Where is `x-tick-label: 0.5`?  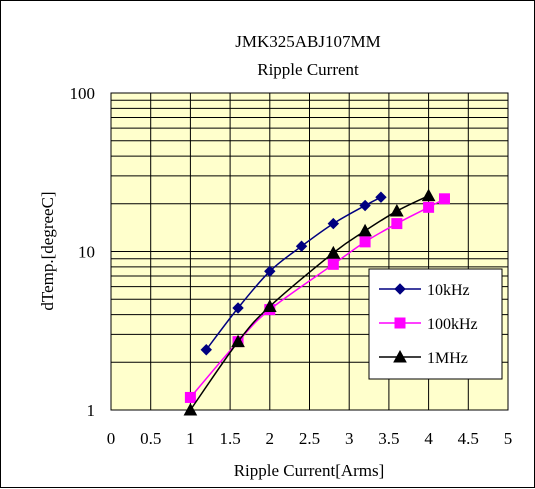 x-tick-label: 0.5 is located at coordinates (150, 438).